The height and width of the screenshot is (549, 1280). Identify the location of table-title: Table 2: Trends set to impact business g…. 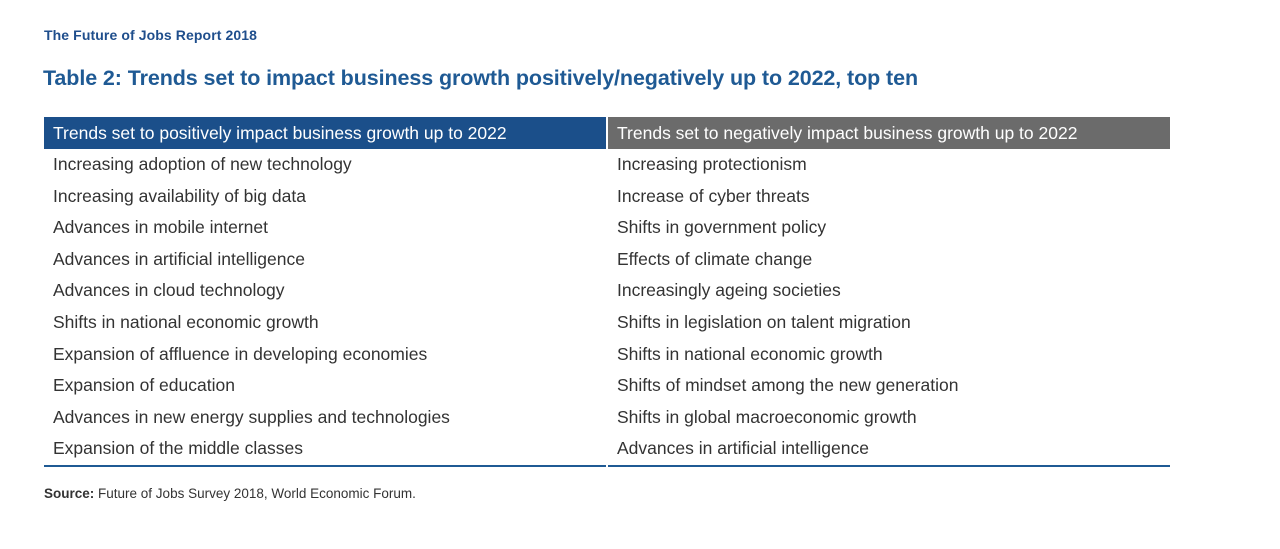
(480, 78).